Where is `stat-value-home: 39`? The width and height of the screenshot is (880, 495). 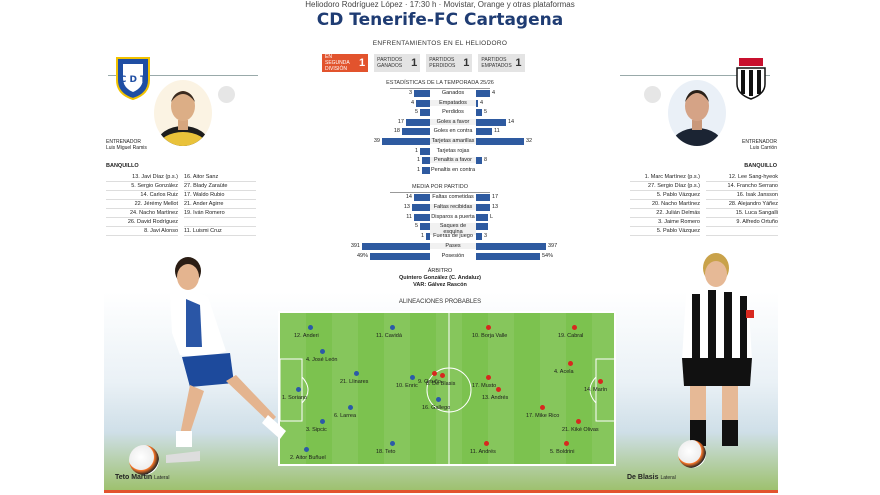
stat-value-home: 39 is located at coordinates (376, 141).